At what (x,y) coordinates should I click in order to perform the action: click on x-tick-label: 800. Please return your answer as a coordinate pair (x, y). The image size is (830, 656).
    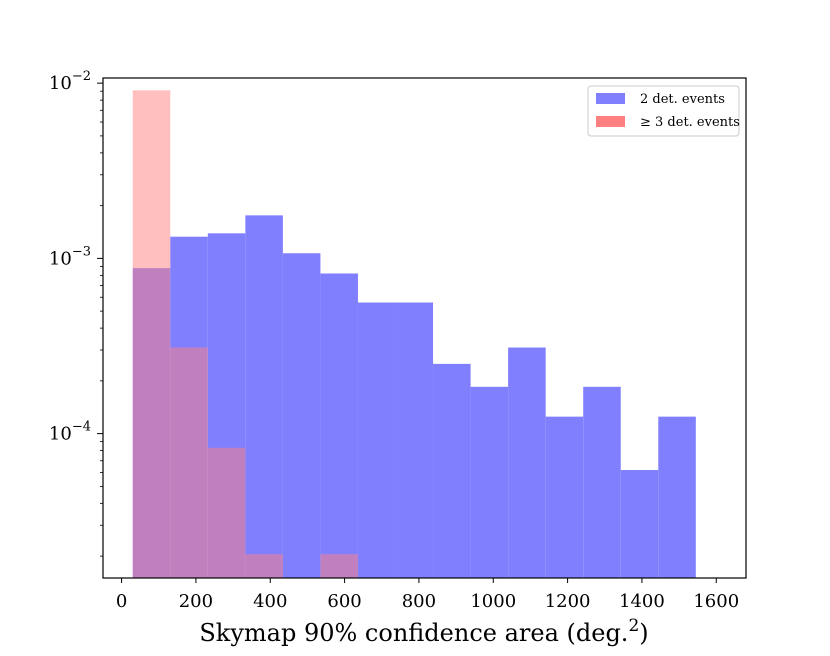
    Looking at the image, I should click on (419, 601).